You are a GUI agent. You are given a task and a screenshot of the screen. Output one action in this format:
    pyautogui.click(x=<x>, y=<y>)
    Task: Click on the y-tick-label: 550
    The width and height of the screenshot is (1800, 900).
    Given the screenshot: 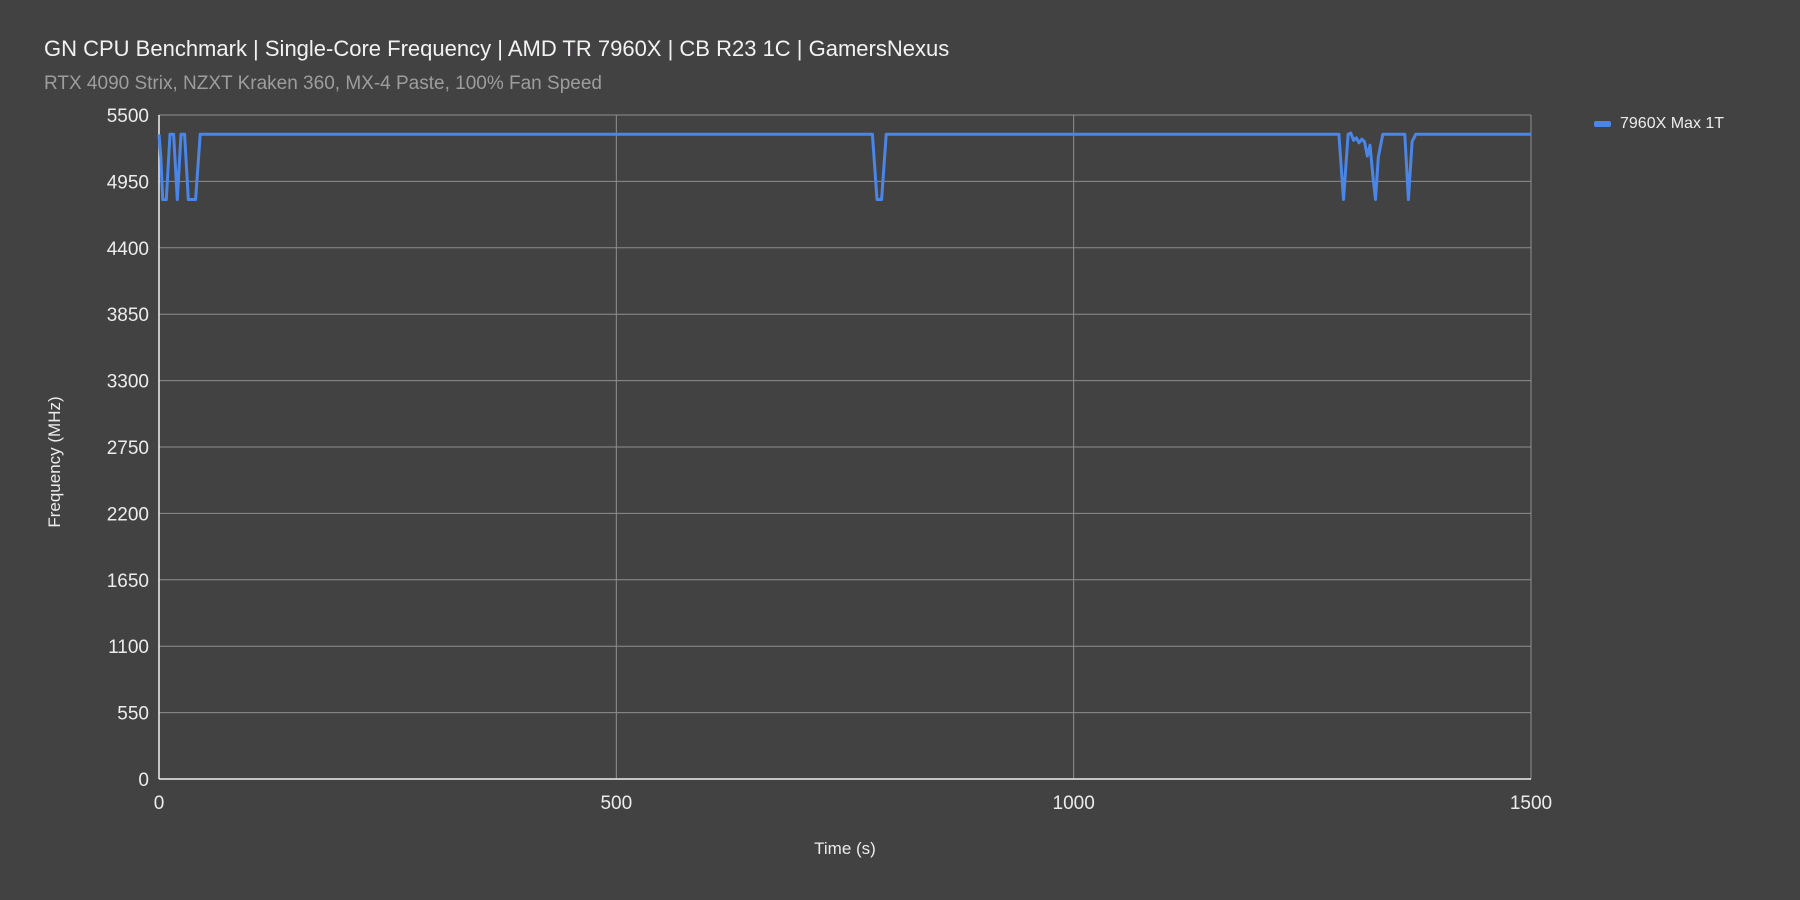 What is the action you would take?
    pyautogui.click(x=133, y=714)
    